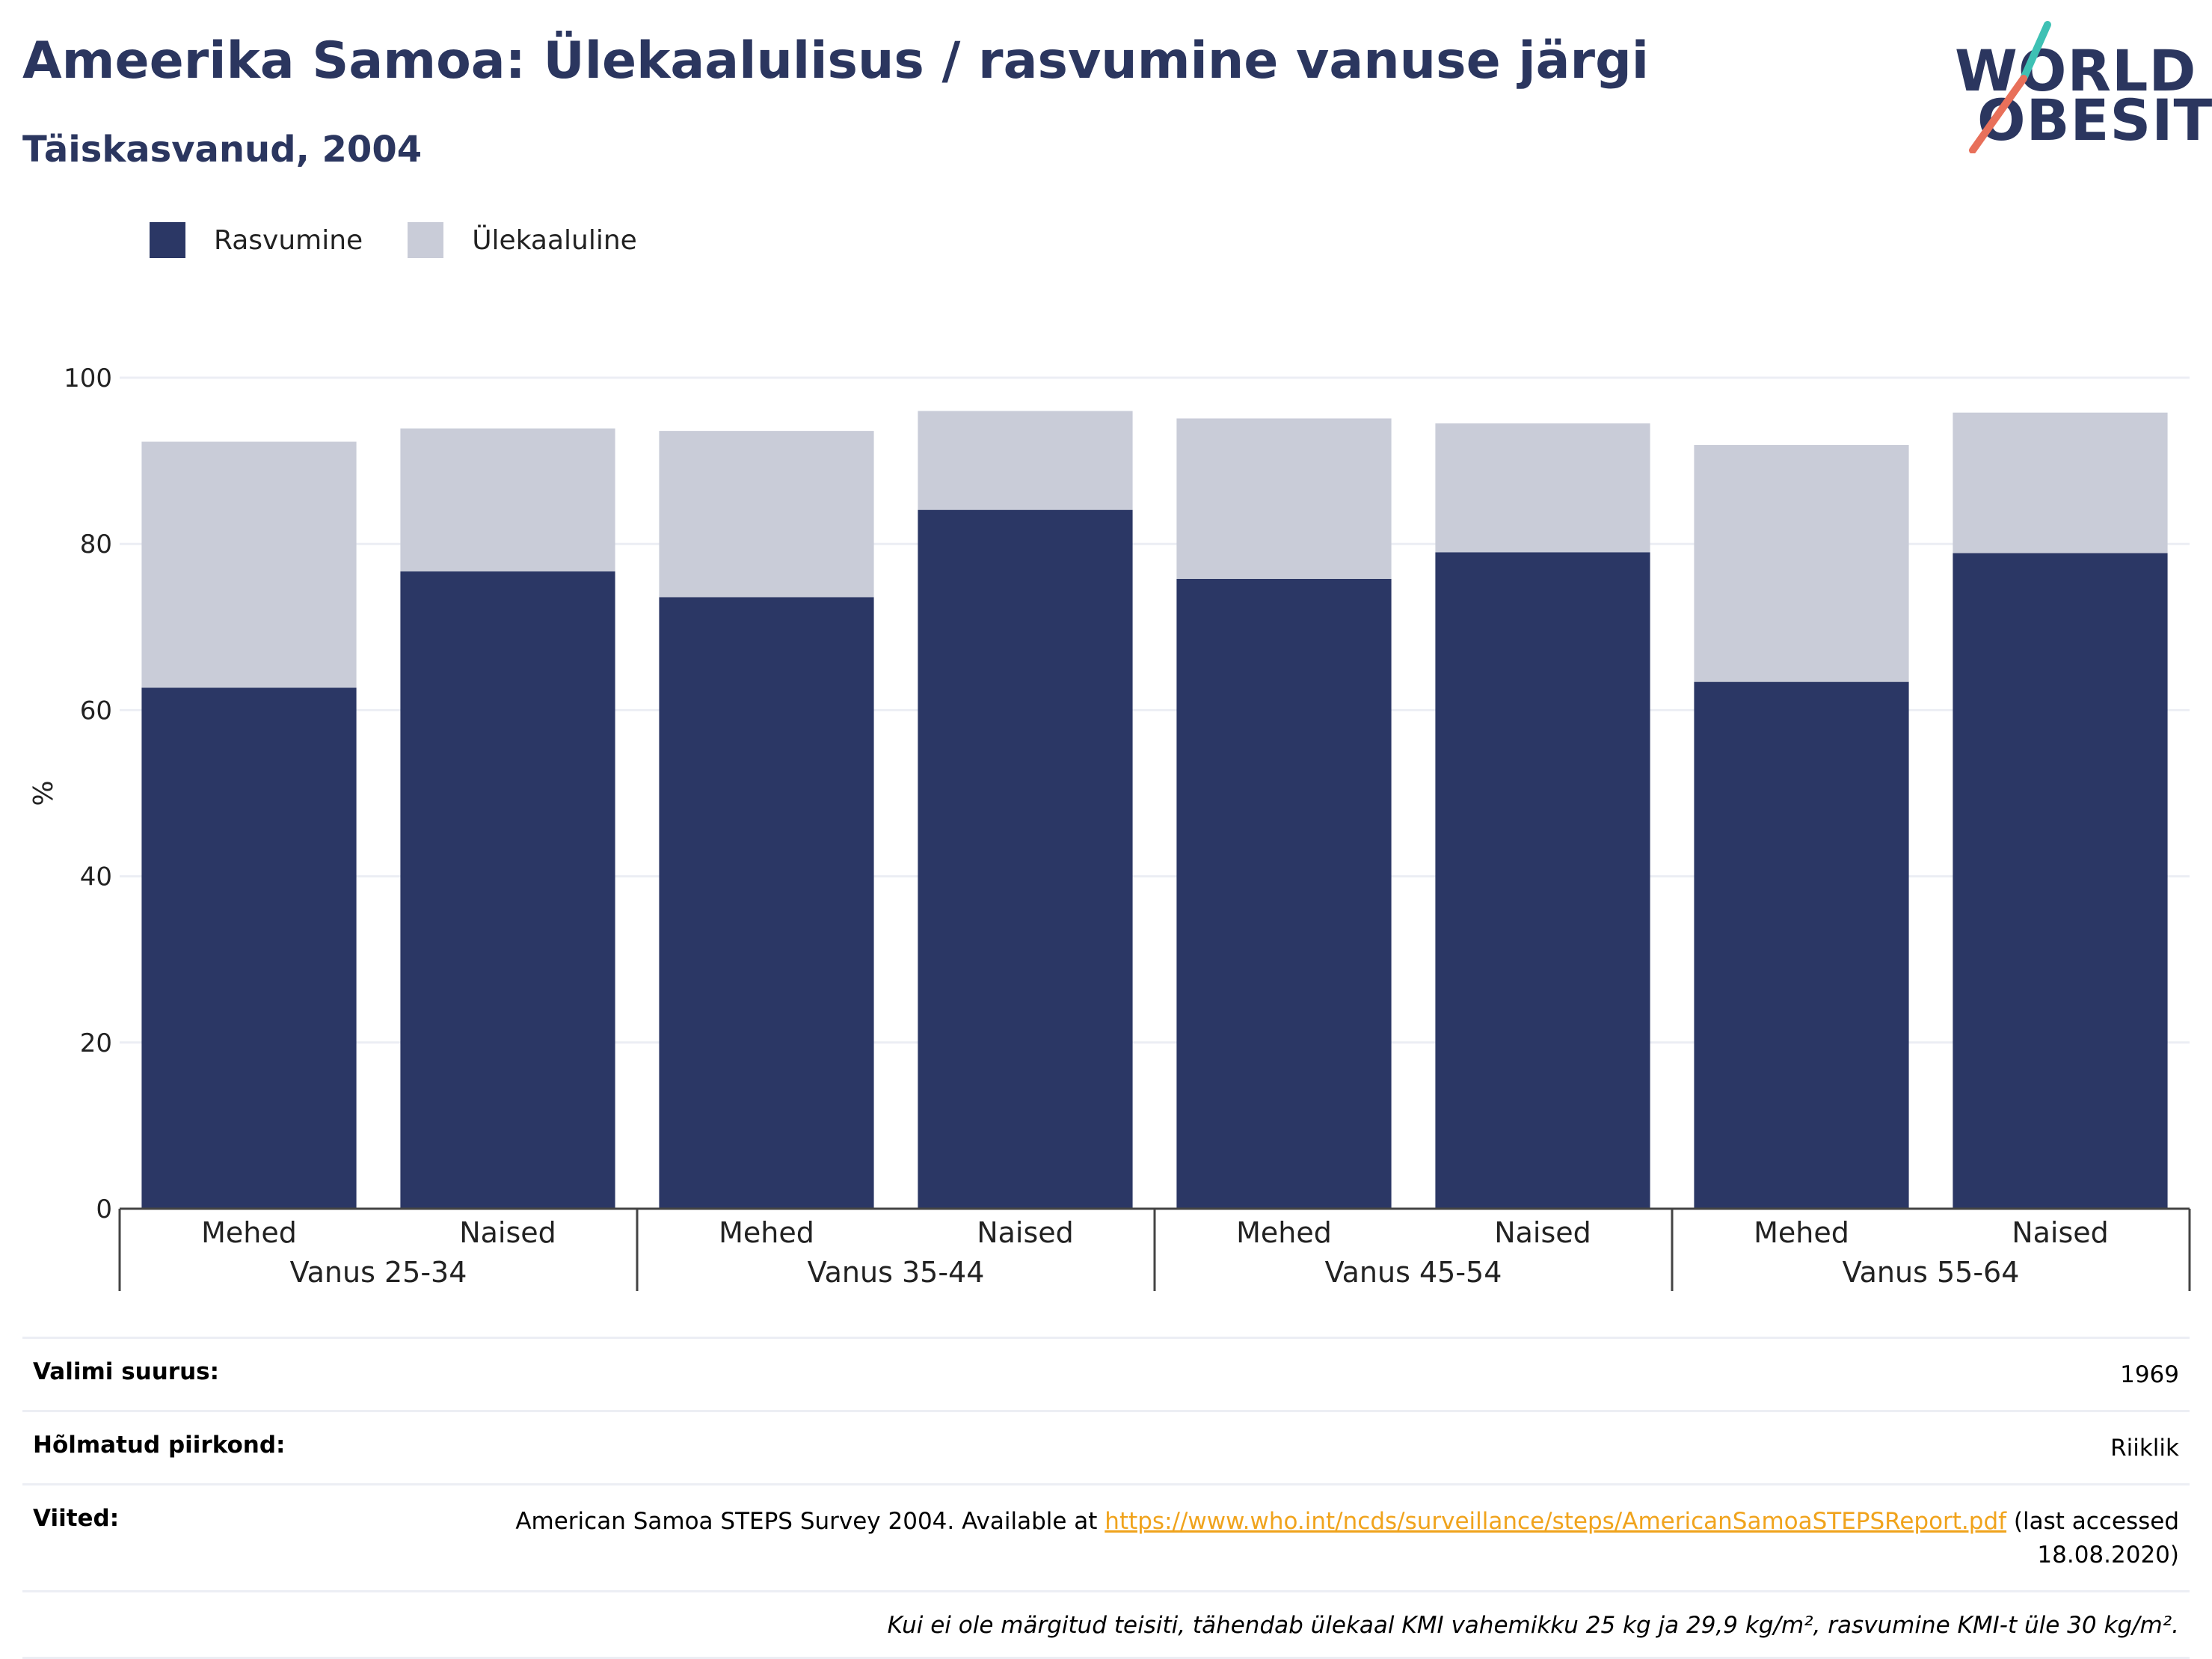  I want to click on legend-label-overweight: Ülekaaluline, so click(554, 240).